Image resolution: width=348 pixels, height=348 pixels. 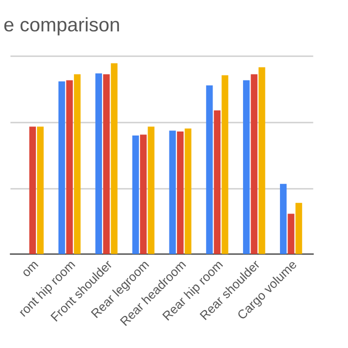 I want to click on x-tick-label: om, so click(x=30, y=269).